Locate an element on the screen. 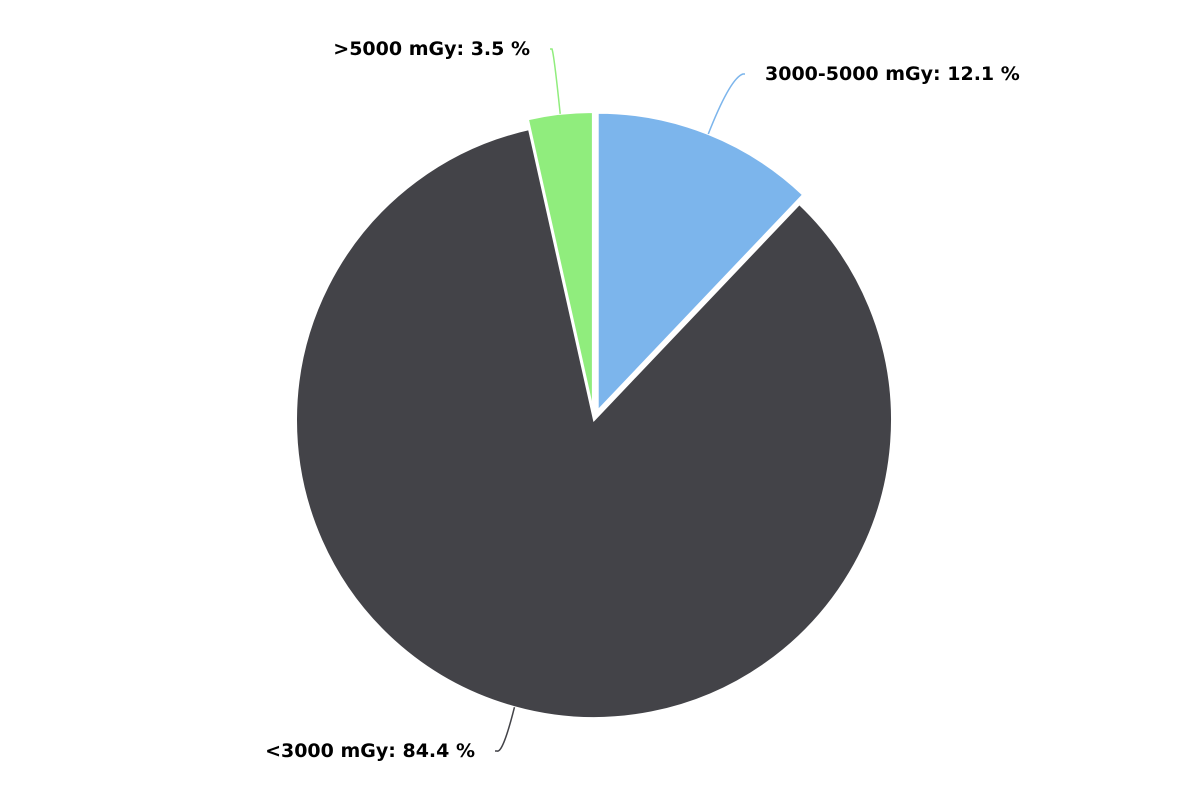  data-label-1: <3000 mGy: 84.4 % is located at coordinates (370, 751).